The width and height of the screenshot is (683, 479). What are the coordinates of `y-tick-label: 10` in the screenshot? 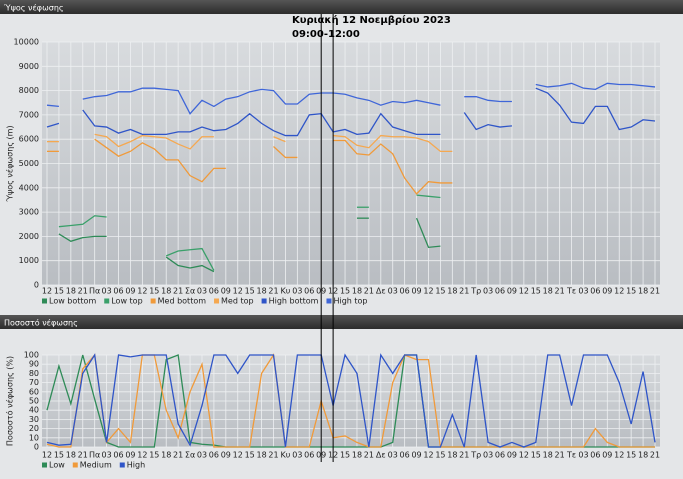 It's located at (34, 437).